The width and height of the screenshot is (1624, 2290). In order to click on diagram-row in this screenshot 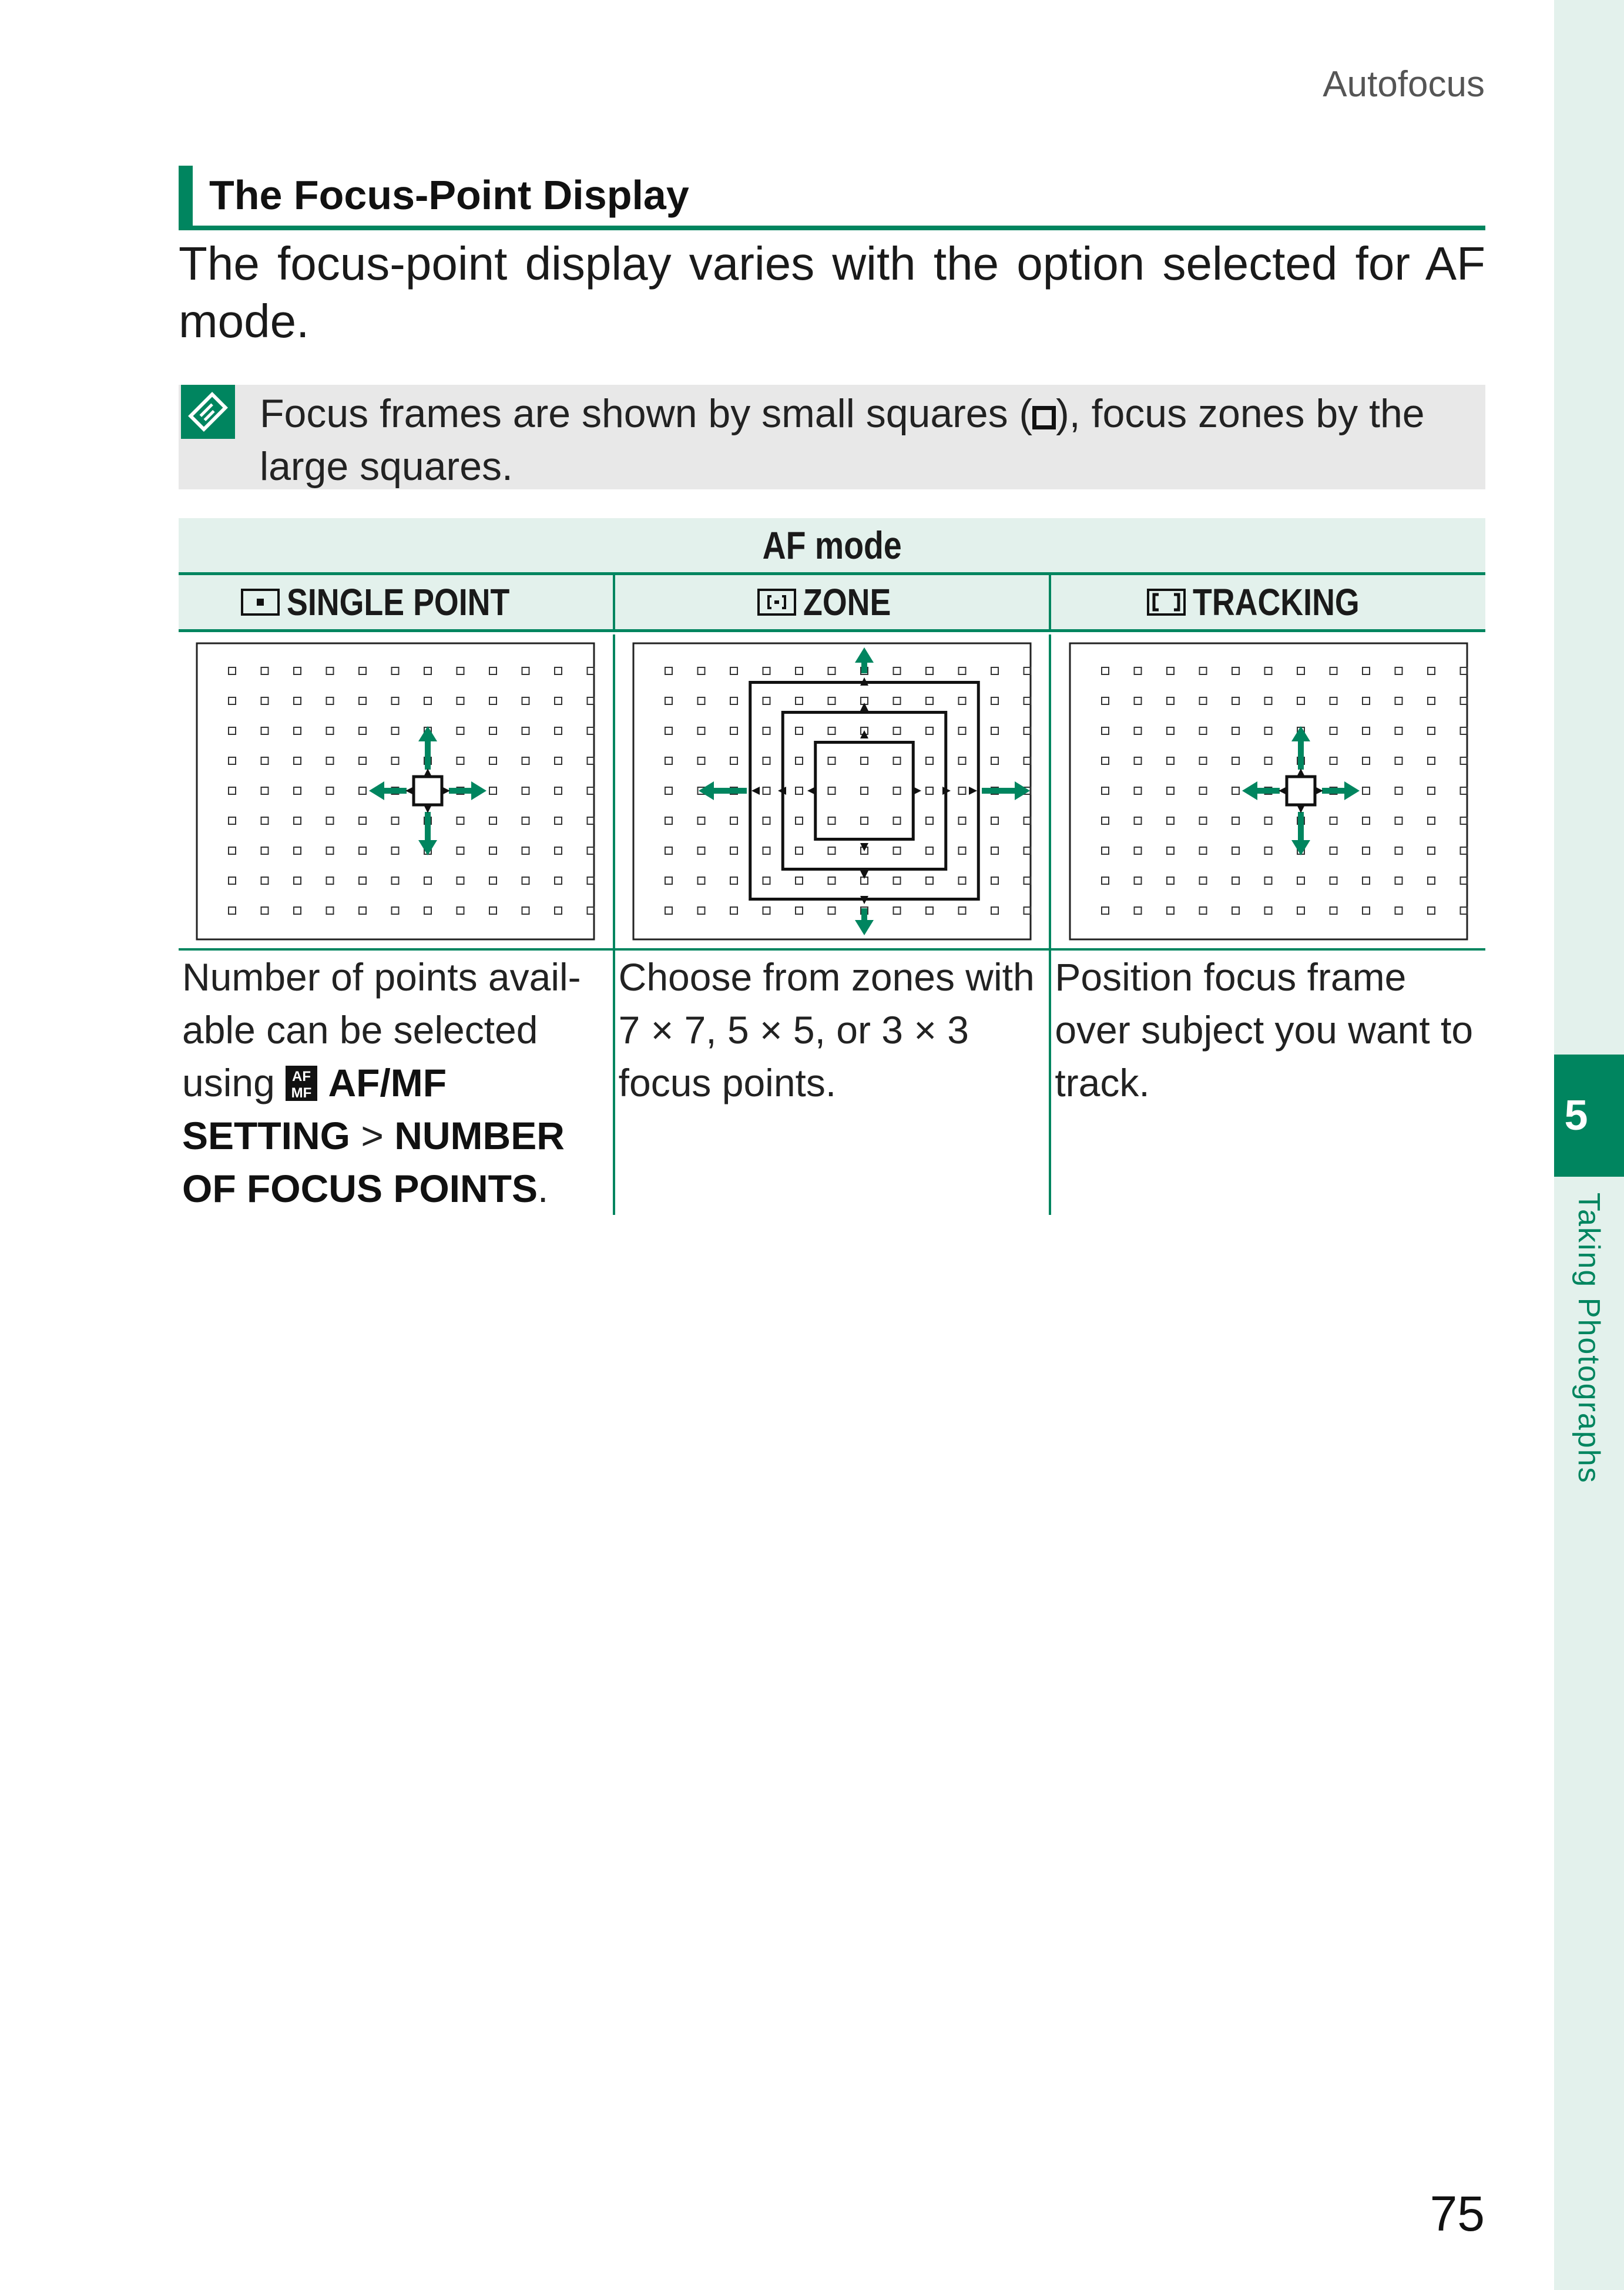, I will do `click(832, 792)`.